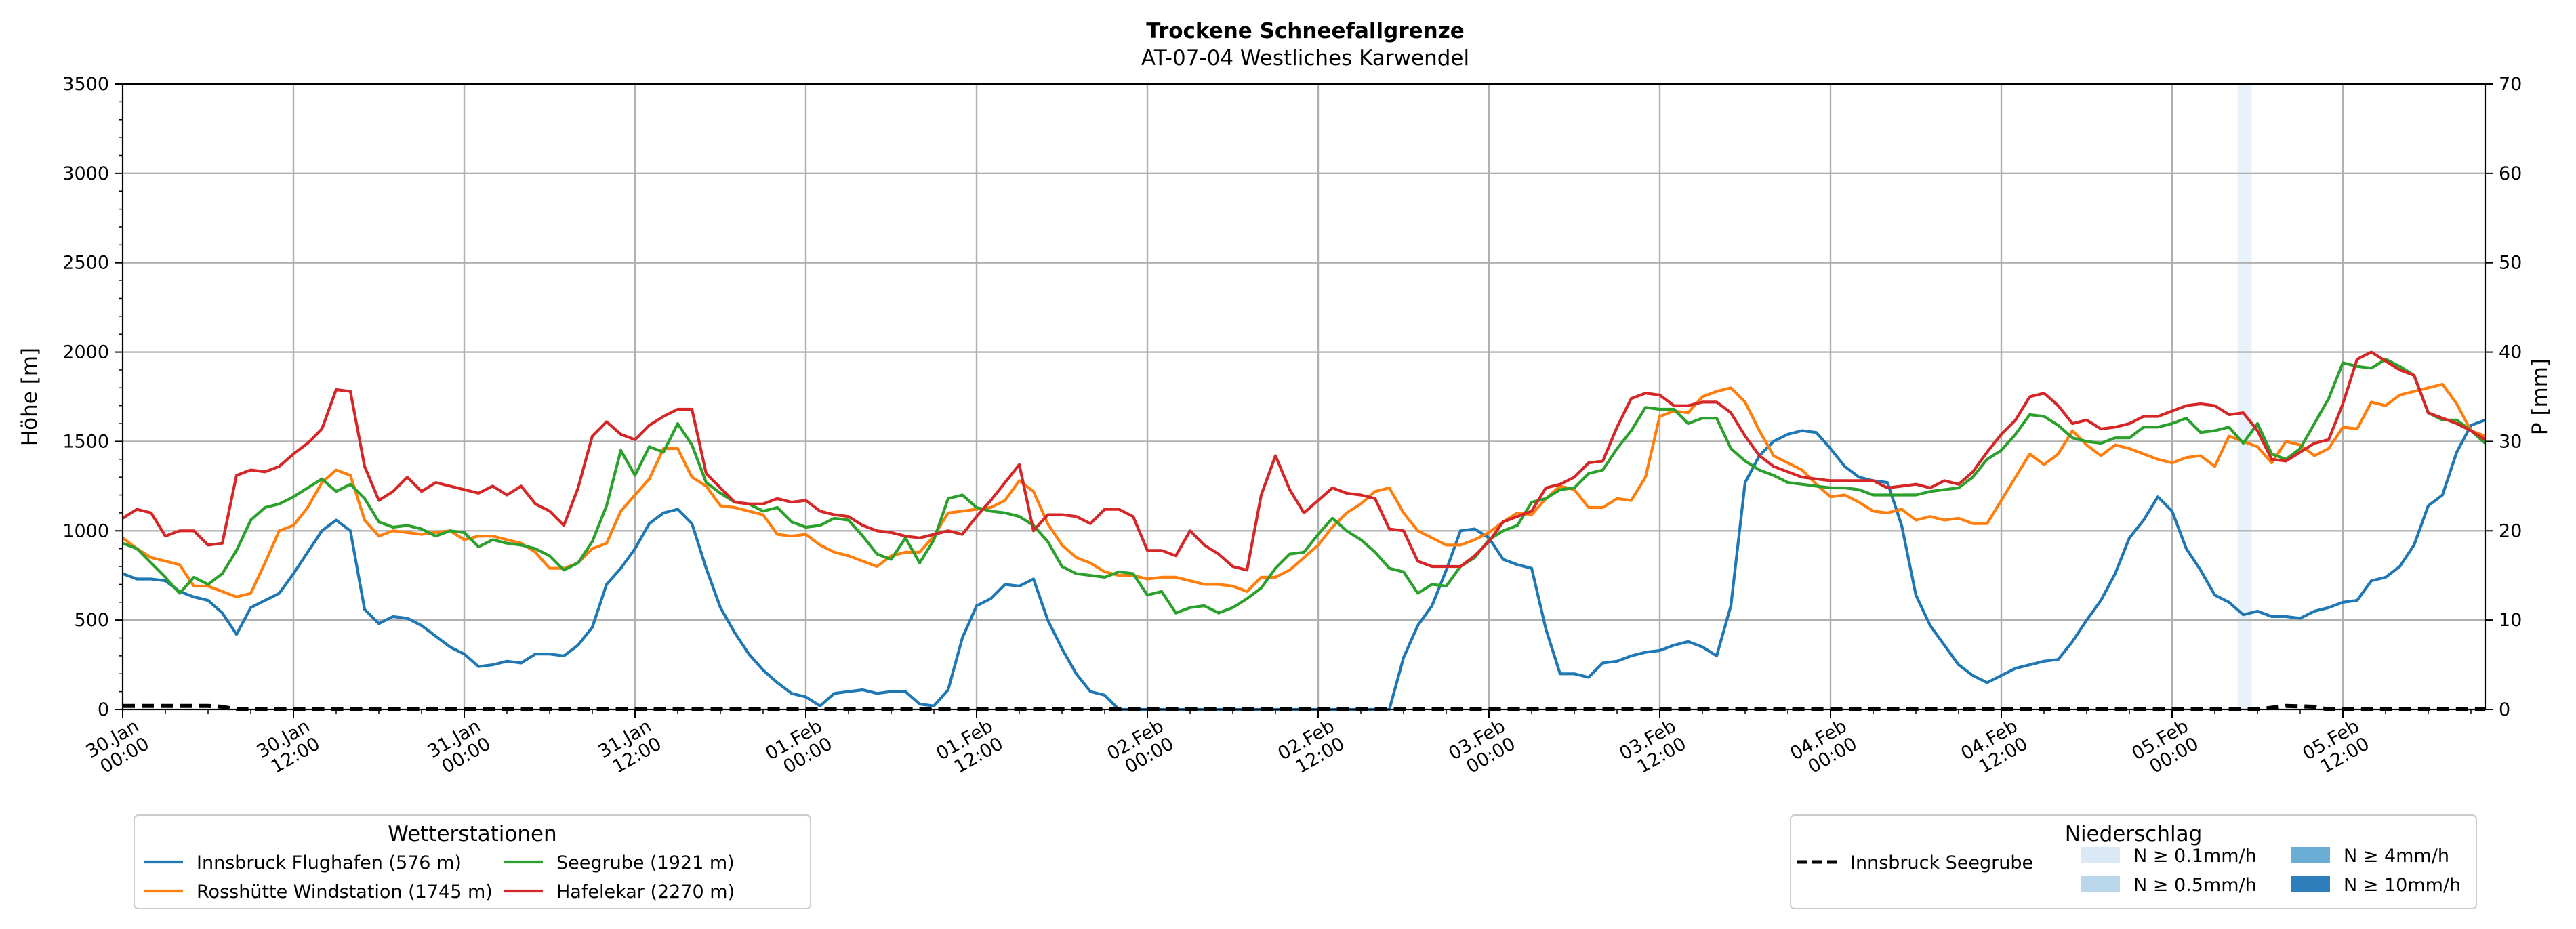 The width and height of the screenshot is (2576, 929). Describe the element at coordinates (2510, 441) in the screenshot. I see `y2-tick-label: 30` at that location.